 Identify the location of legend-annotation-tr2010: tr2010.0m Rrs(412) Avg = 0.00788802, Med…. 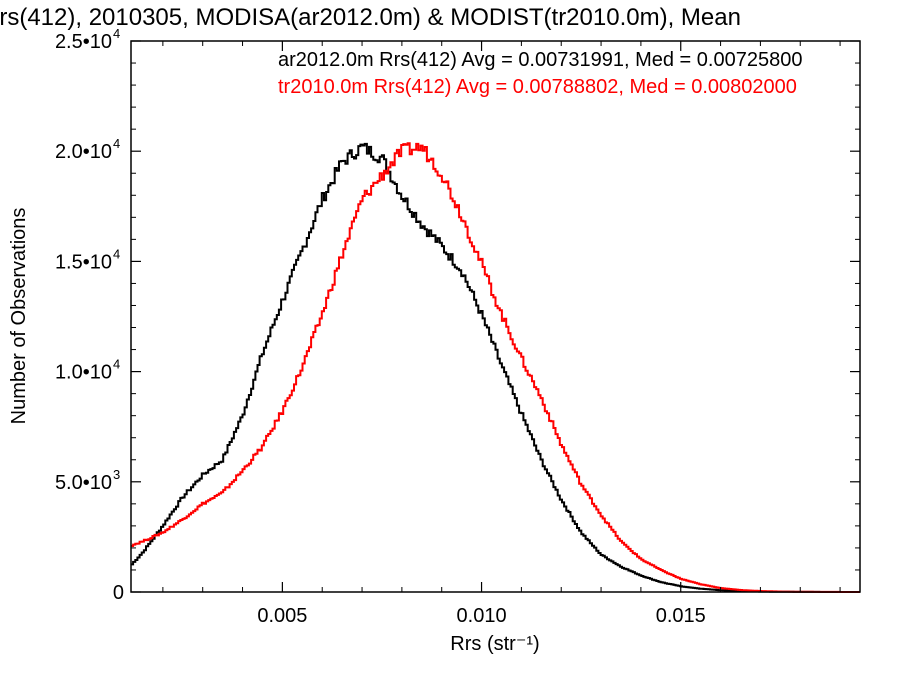
(537, 87).